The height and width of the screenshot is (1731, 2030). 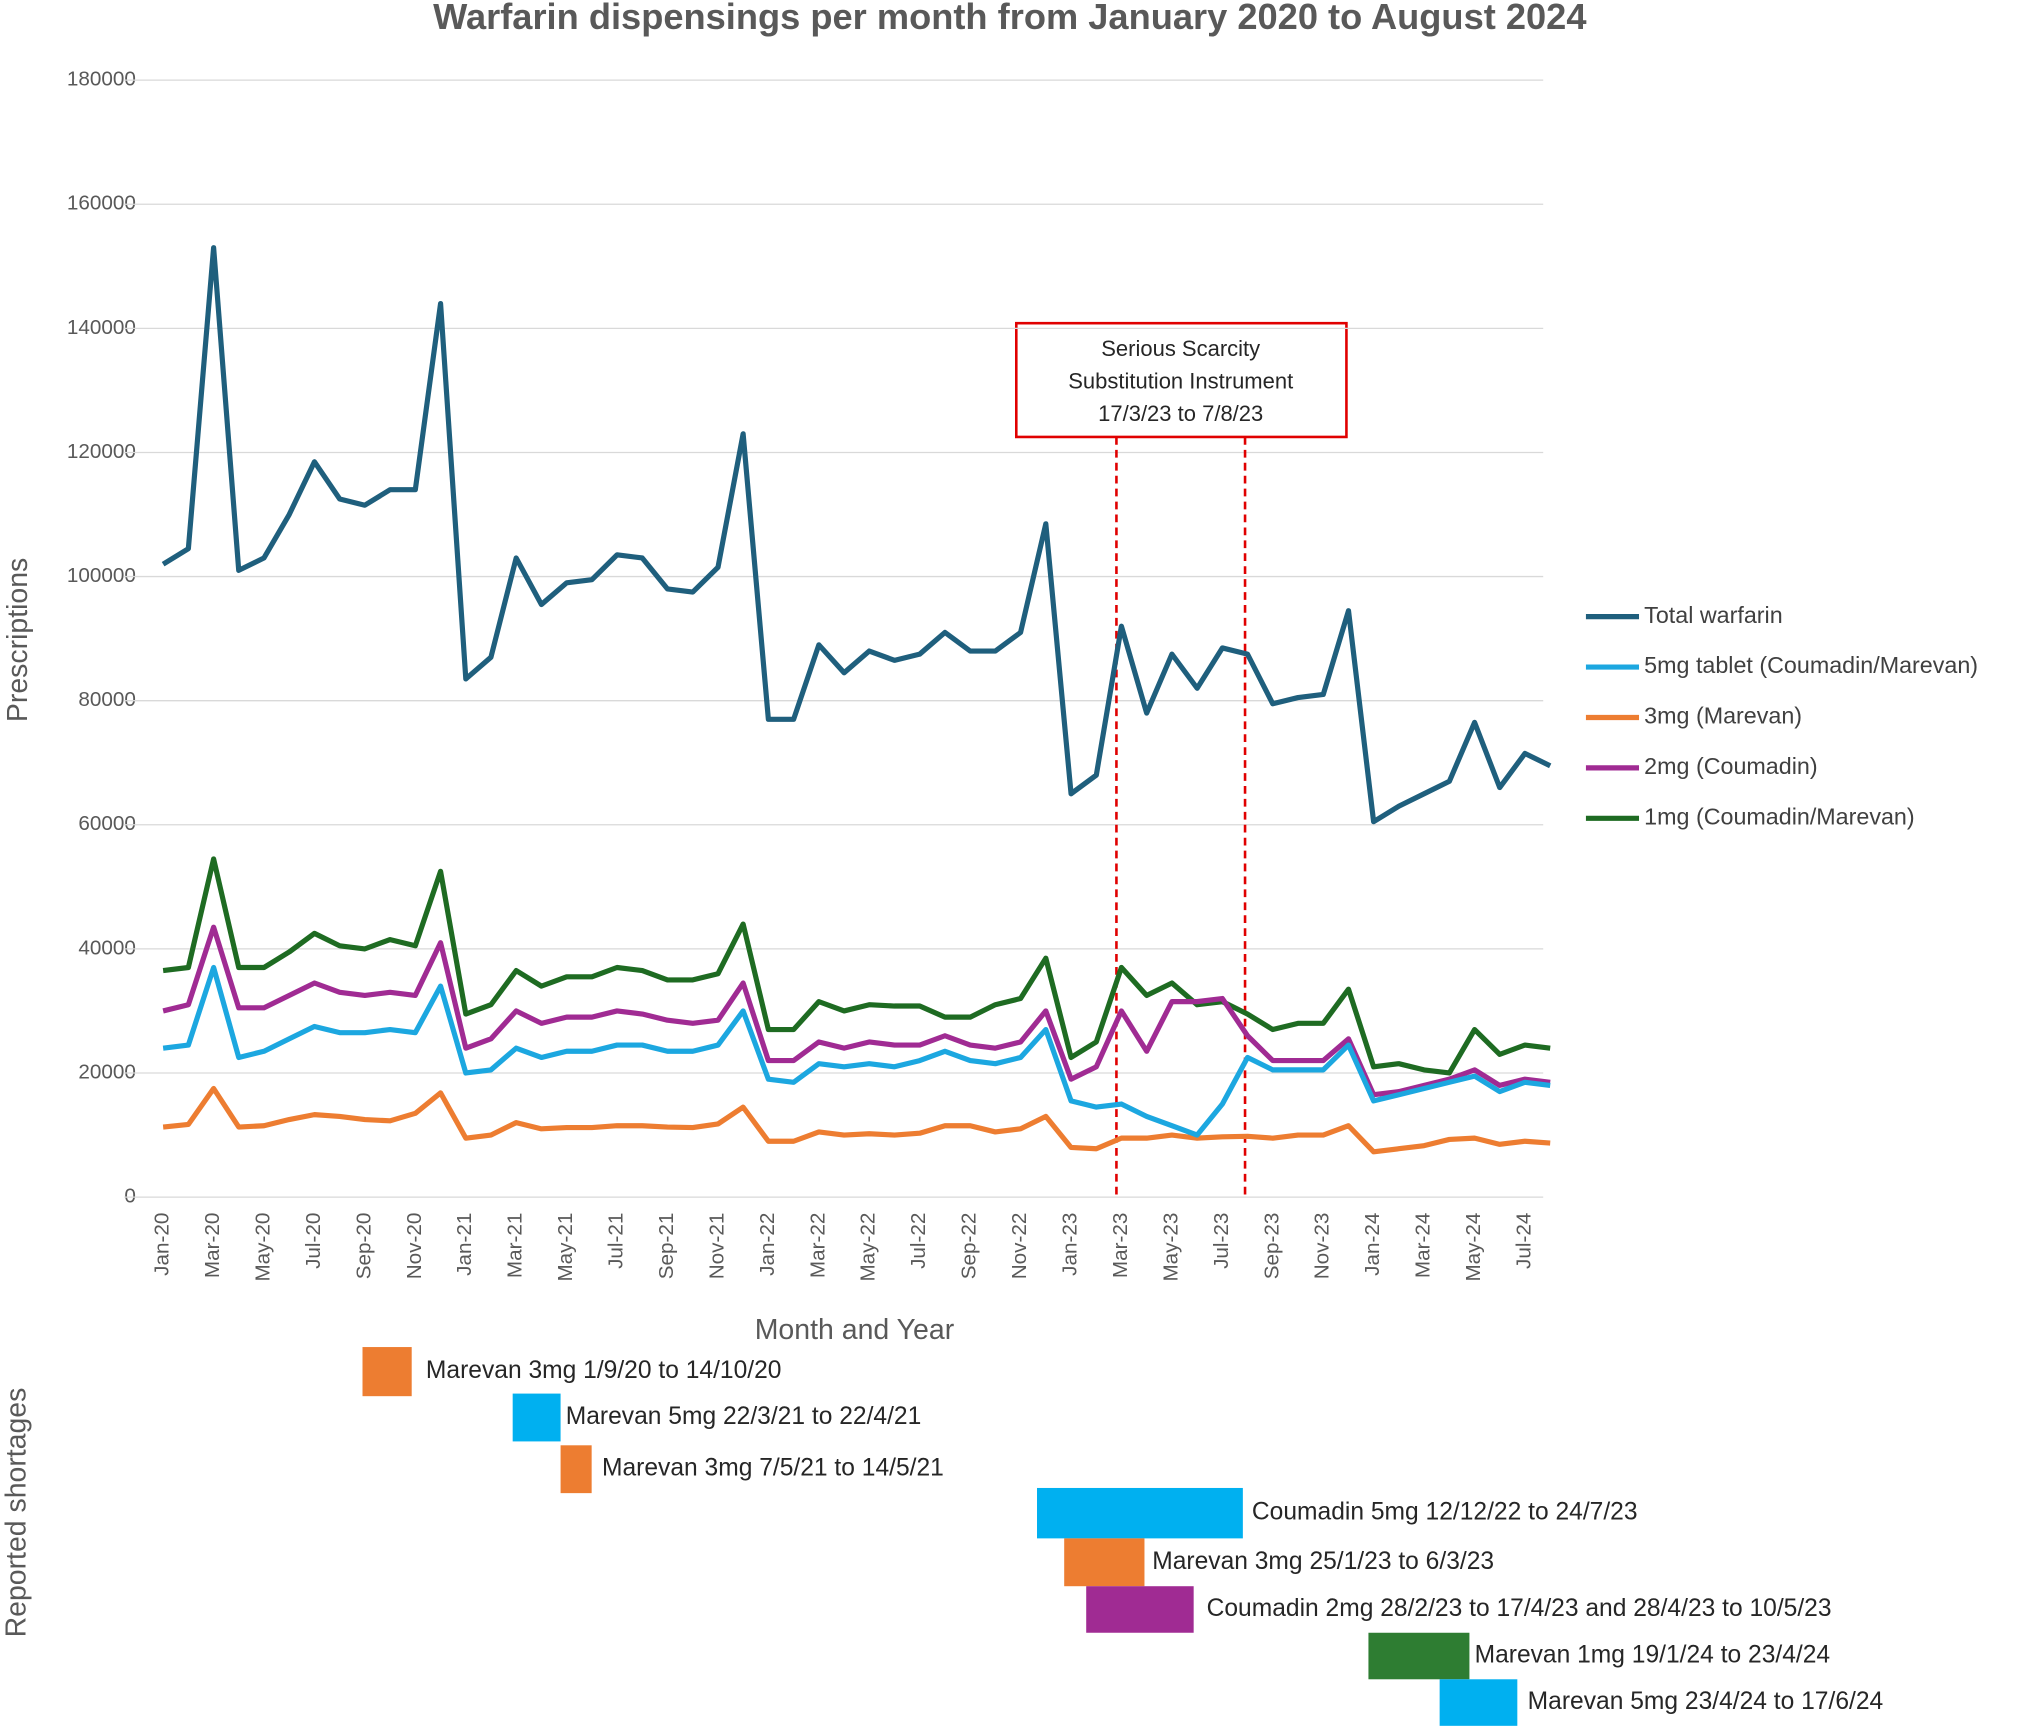 I want to click on y-tick-label: 160000, so click(x=101, y=203).